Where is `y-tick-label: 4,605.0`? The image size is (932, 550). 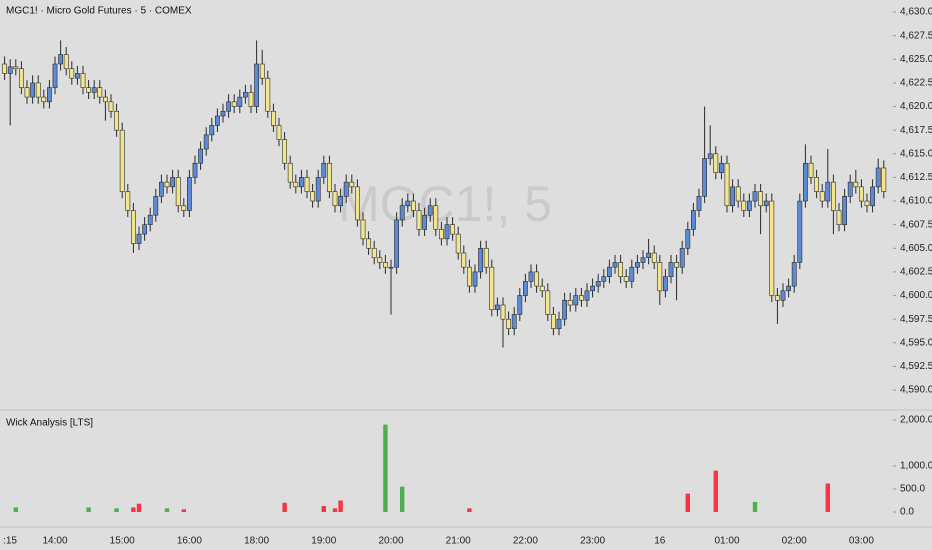 y-tick-label: 4,605.0 is located at coordinates (916, 248).